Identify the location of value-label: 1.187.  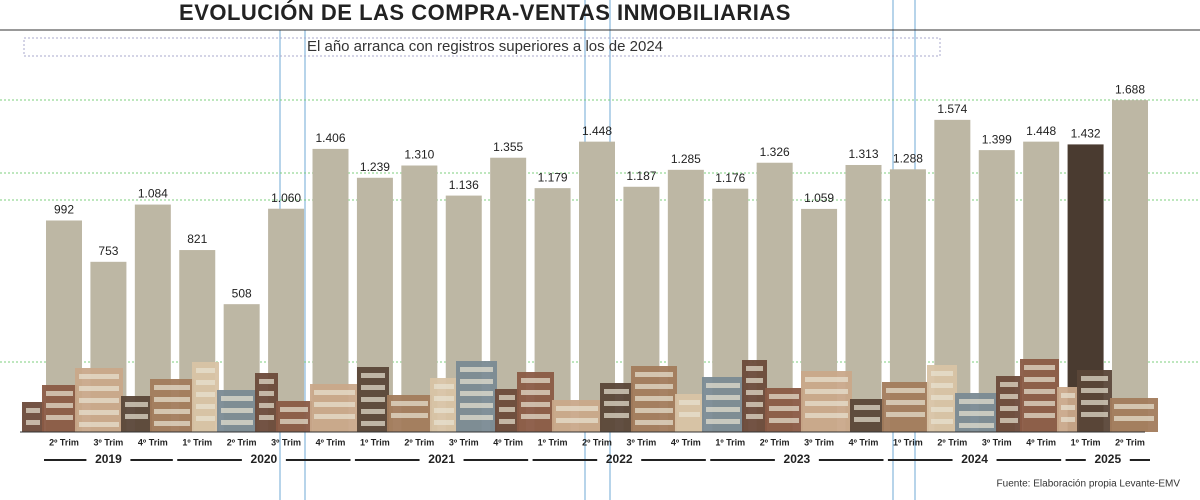
(641, 176).